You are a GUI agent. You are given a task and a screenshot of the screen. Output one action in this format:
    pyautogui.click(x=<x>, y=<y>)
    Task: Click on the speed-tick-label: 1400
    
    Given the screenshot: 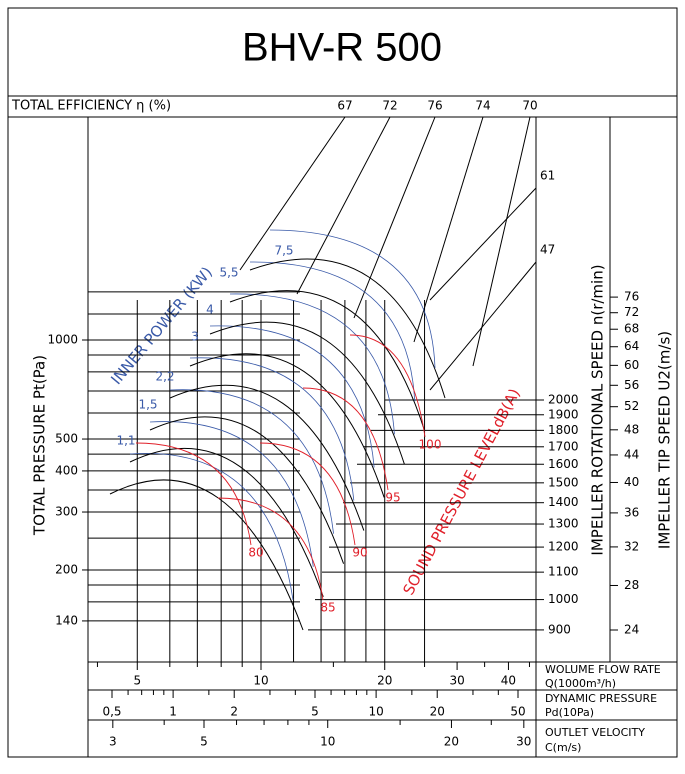 What is the action you would take?
    pyautogui.click(x=563, y=502)
    